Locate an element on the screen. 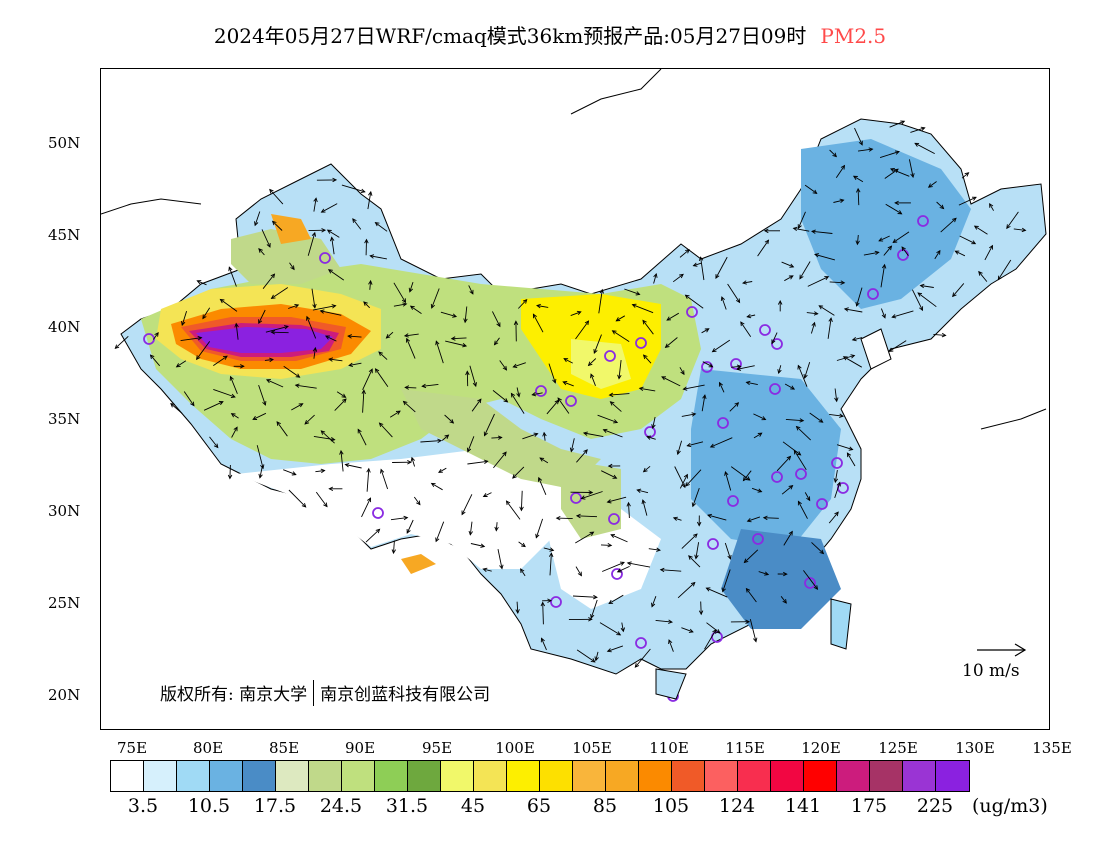  colorbar is located at coordinates (540, 776).